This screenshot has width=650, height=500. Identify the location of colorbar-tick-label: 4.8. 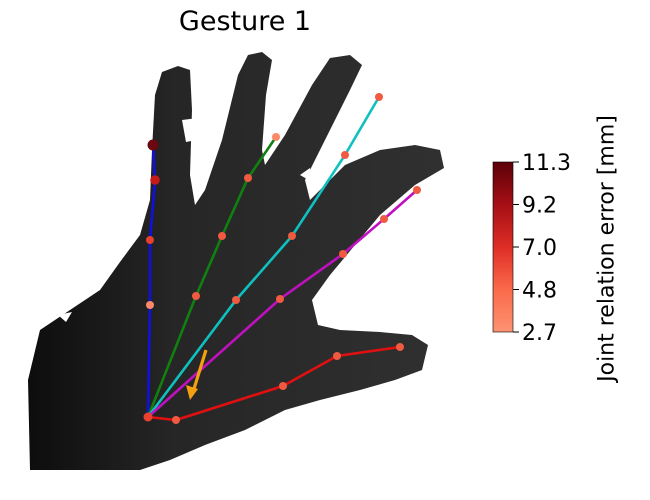
(539, 291).